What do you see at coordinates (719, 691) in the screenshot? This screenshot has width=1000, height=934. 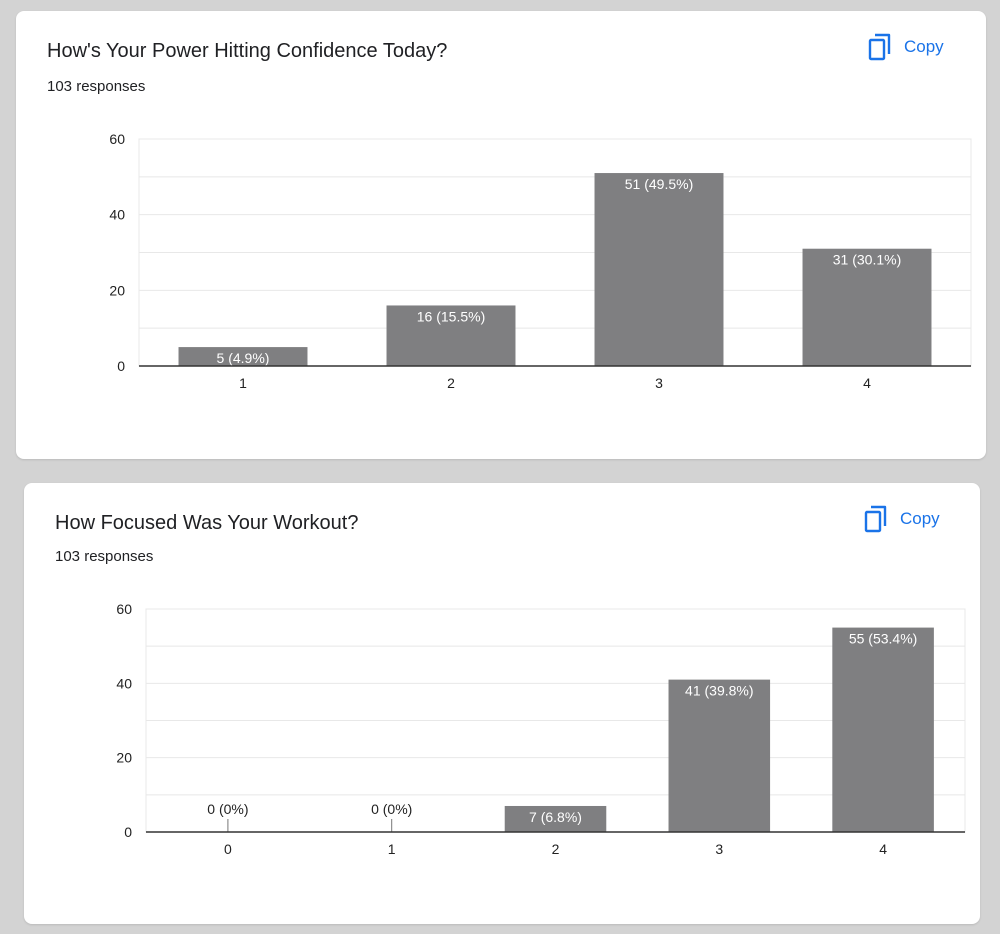 I see `data-label: 41 (39.8%)` at bounding box center [719, 691].